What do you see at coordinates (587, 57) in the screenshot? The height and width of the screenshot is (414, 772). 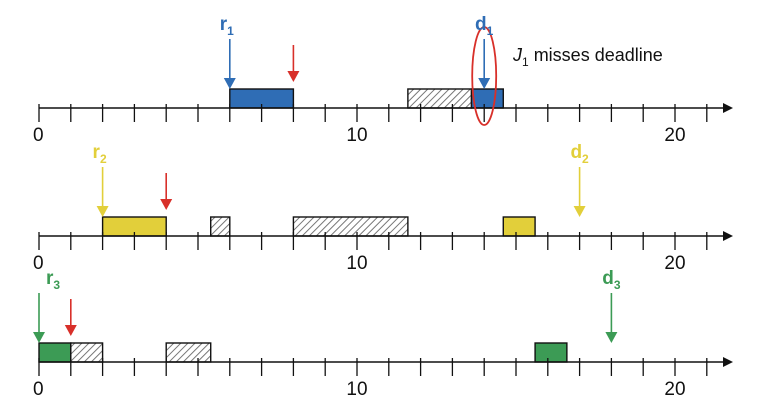 I see `missed-deadline-note: J1 misses deadline` at bounding box center [587, 57].